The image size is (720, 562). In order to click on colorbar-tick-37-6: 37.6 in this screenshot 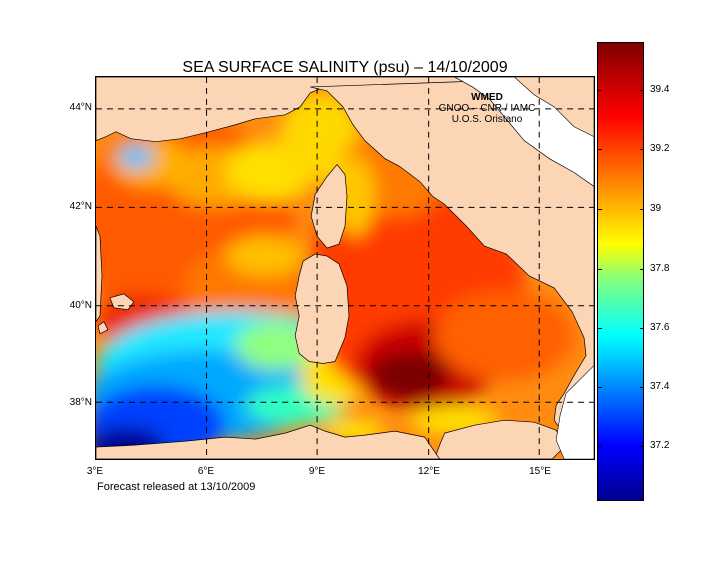, I will do `click(660, 327)`.